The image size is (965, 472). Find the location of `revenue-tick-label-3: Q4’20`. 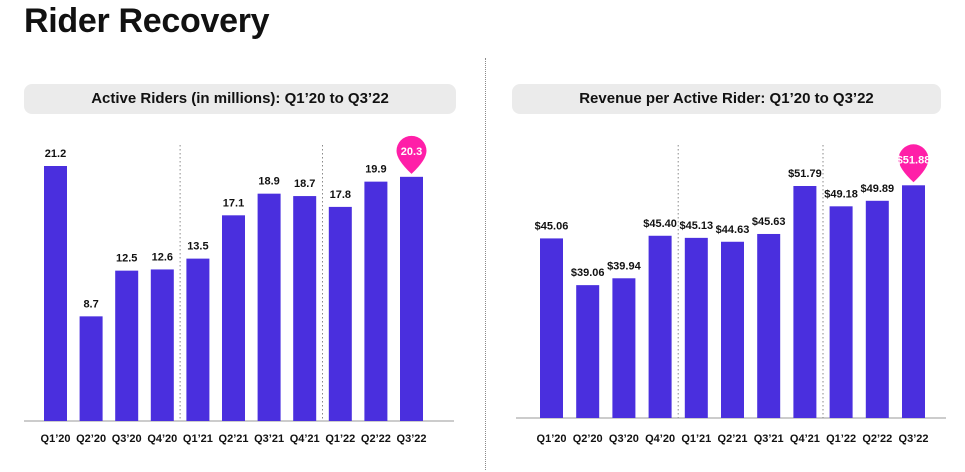

revenue-tick-label-3: Q4’20 is located at coordinates (660, 439).